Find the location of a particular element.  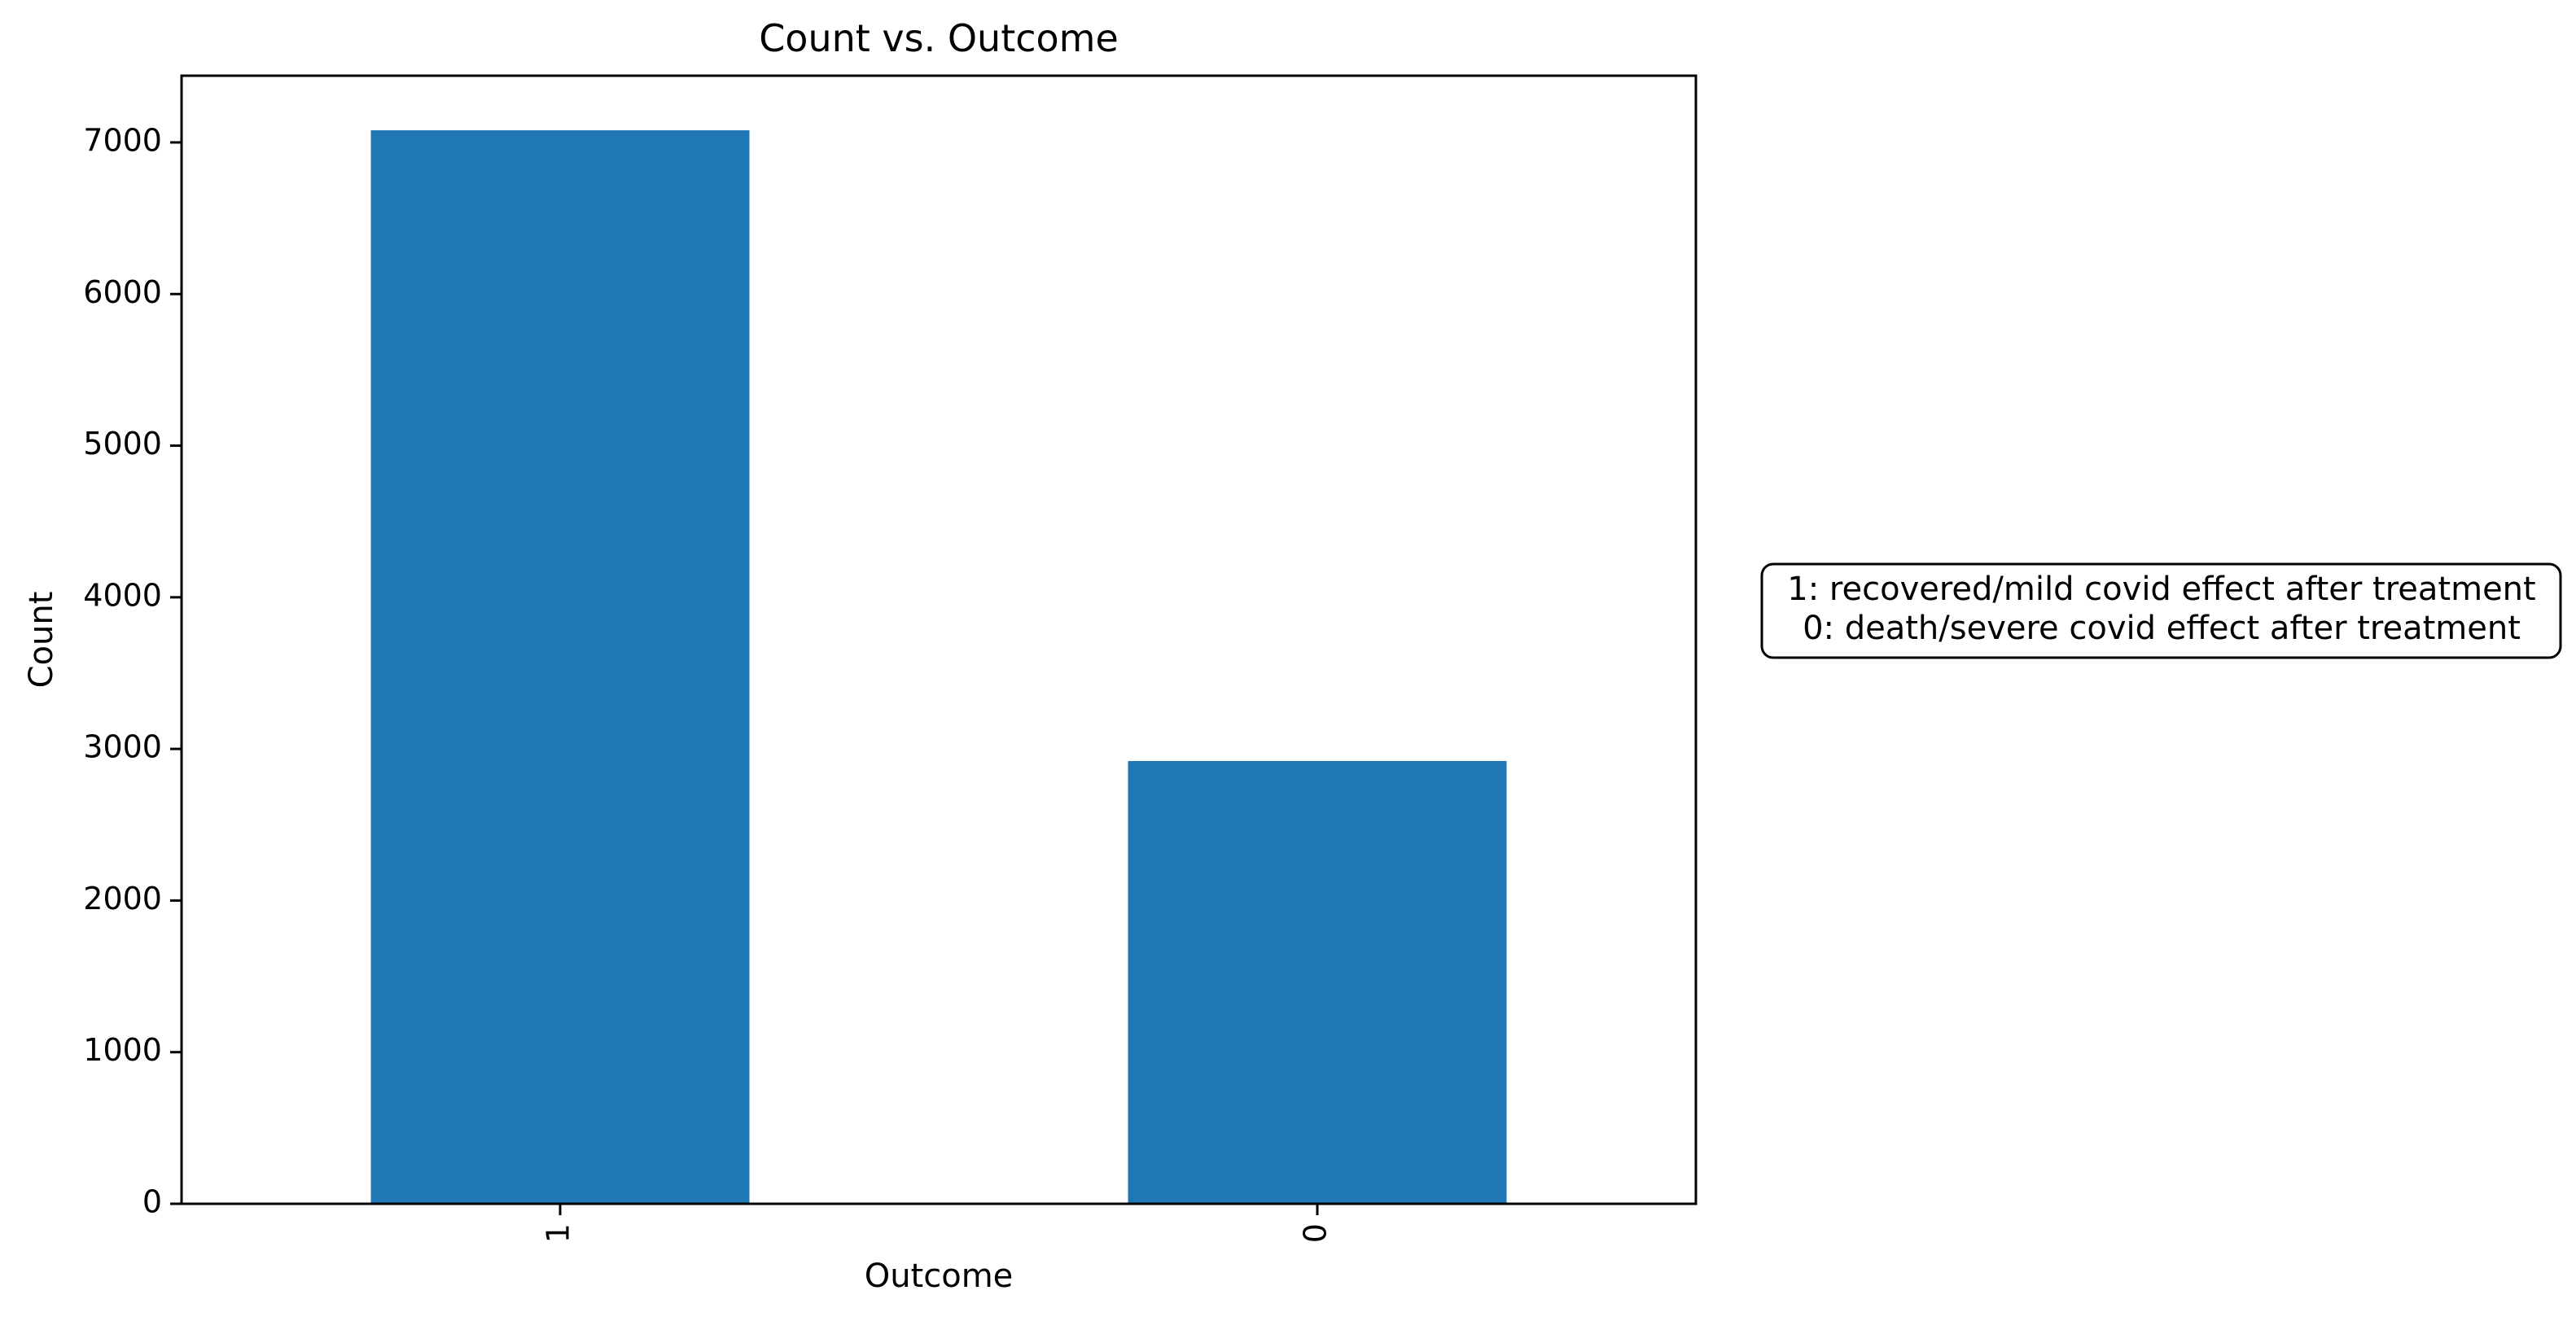

x-tick-label: 0 is located at coordinates (1316, 1233).